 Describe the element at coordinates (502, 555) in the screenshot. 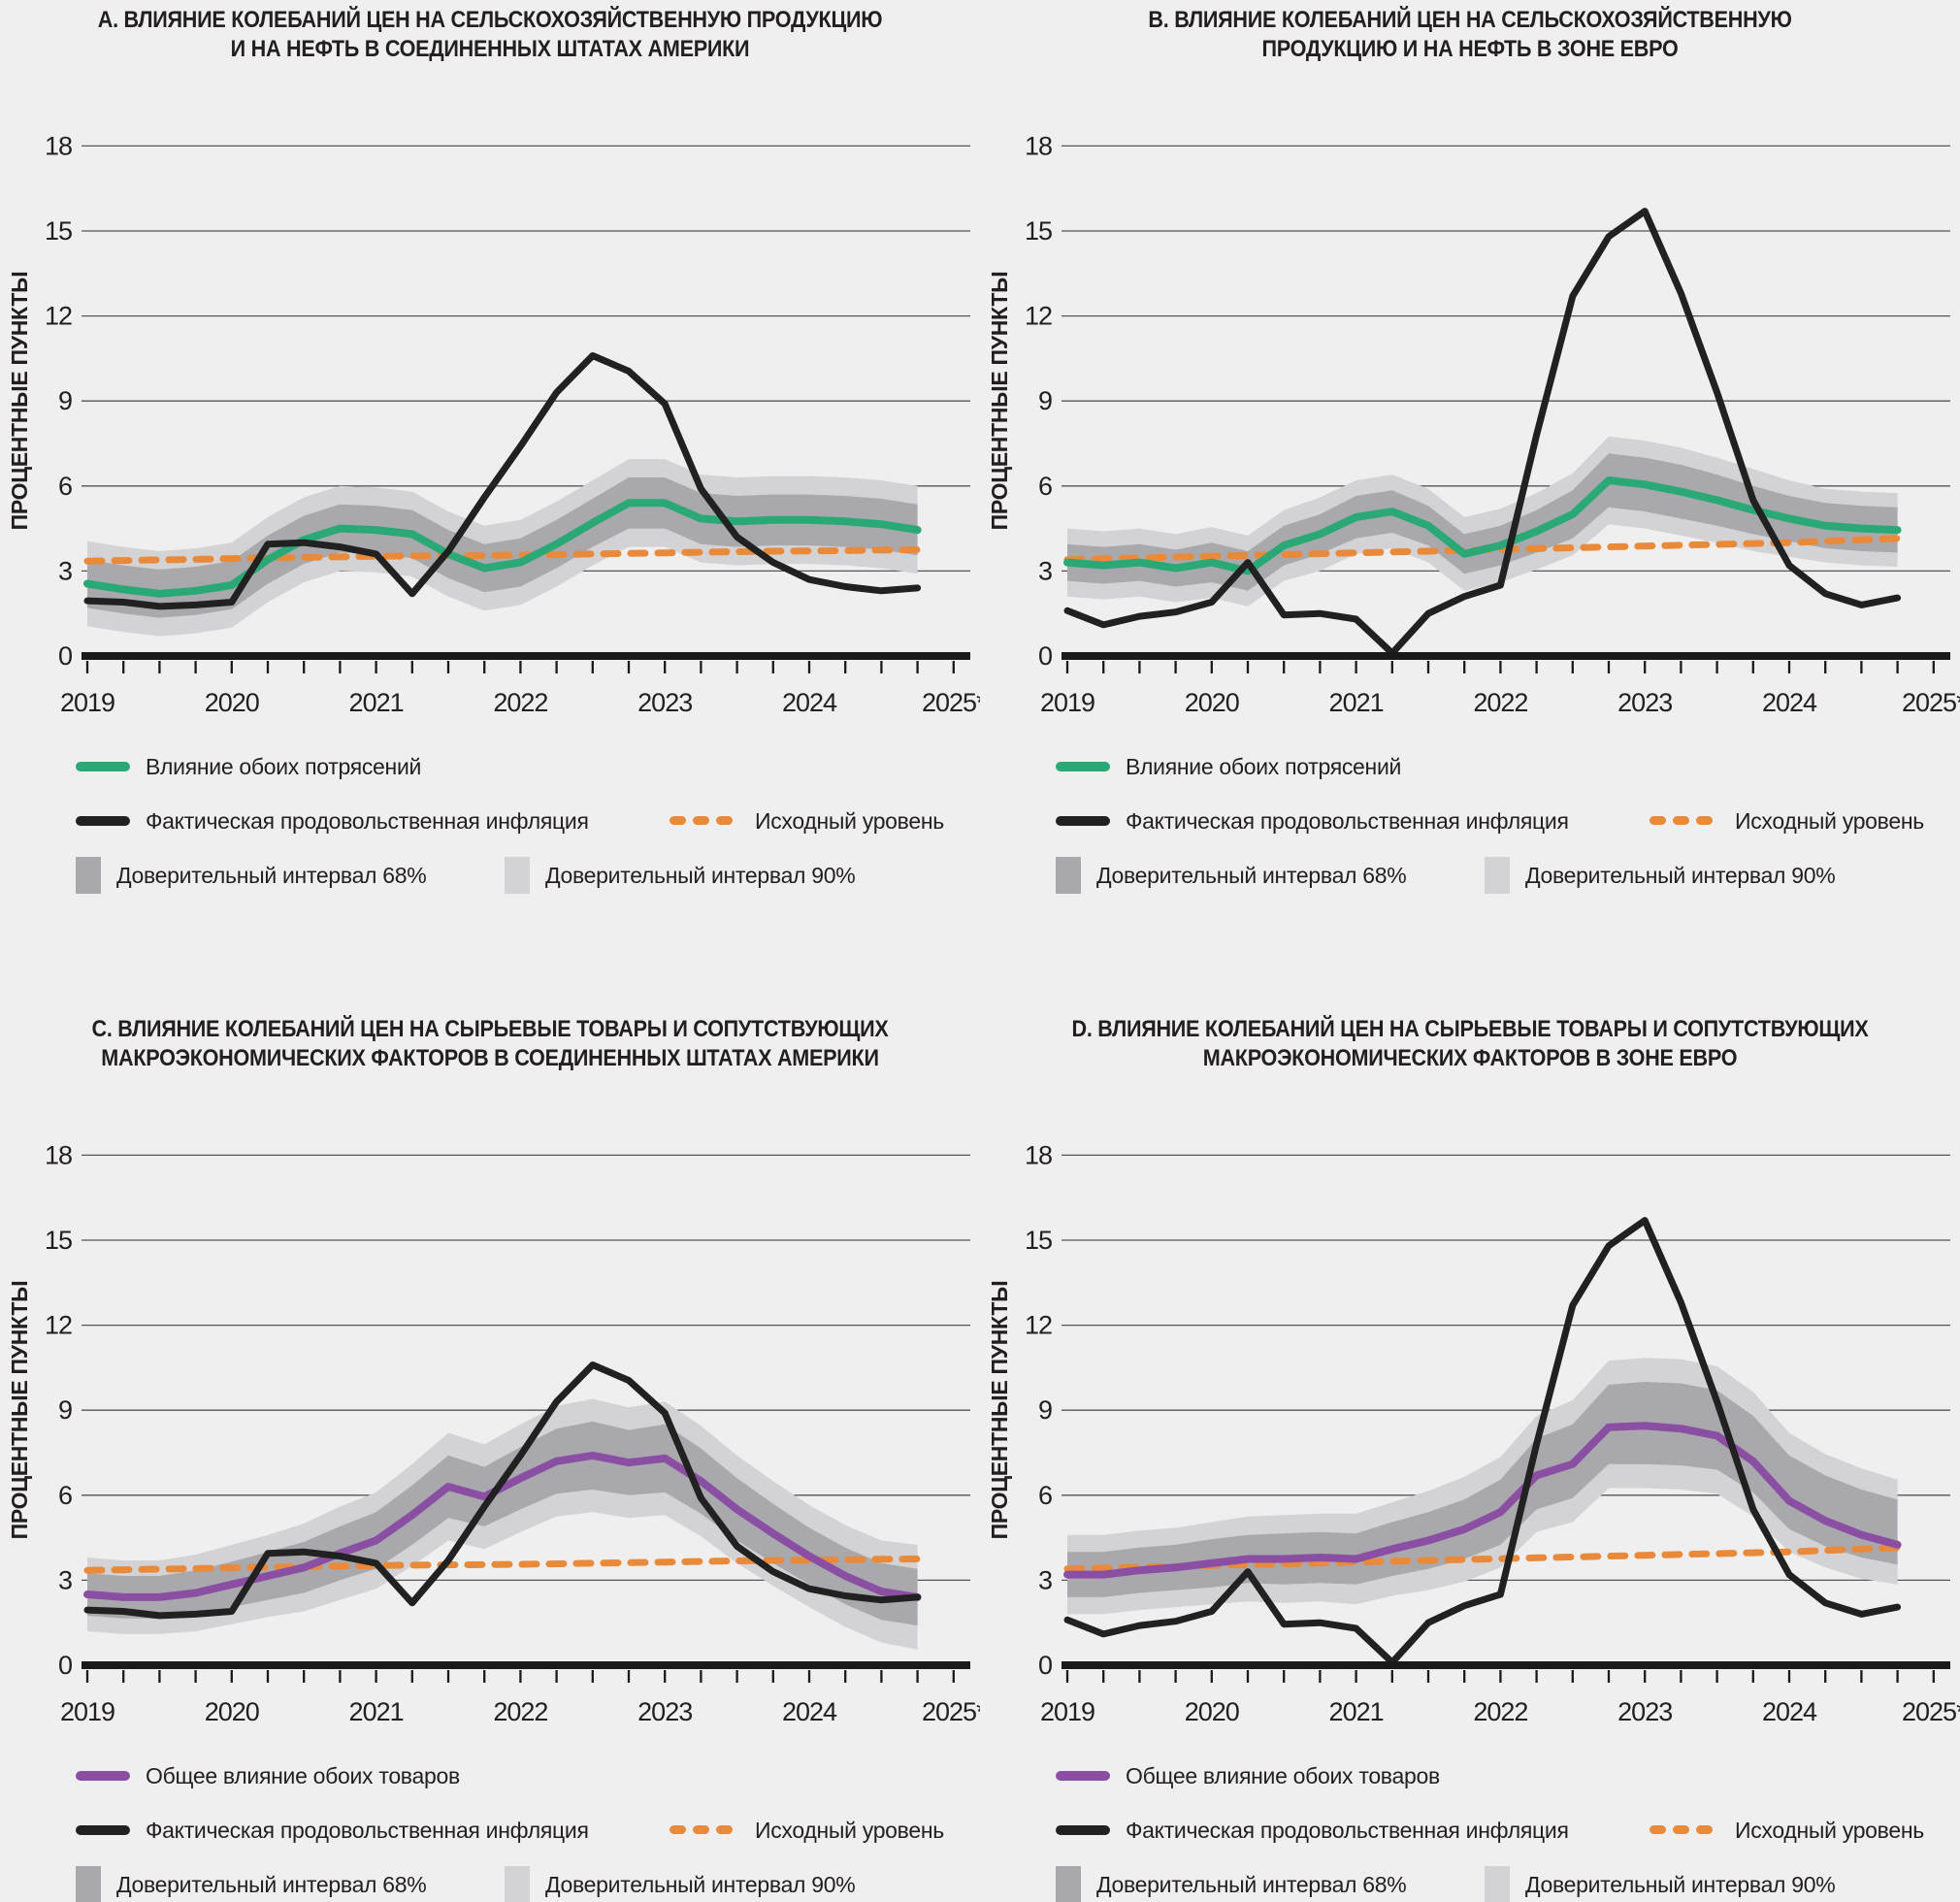

I see `baseline-line` at that location.